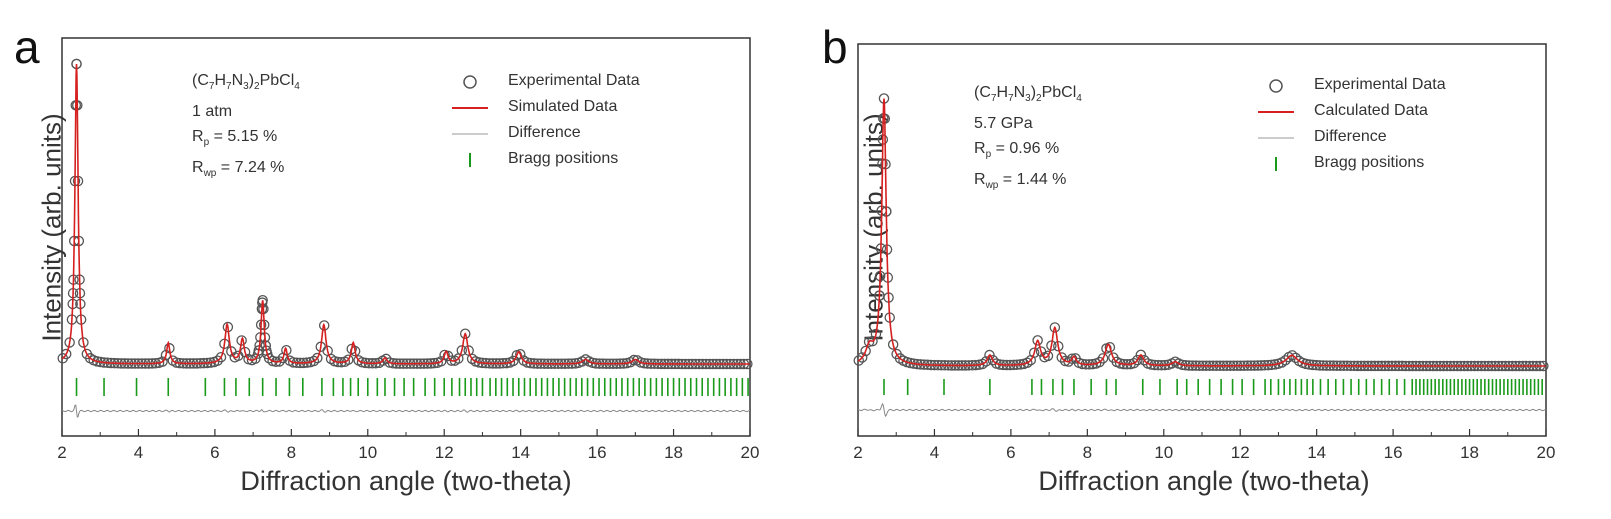 This screenshot has width=1611, height=519. I want to click on rwp-value: Rwp = 7.24 %, so click(238, 169).